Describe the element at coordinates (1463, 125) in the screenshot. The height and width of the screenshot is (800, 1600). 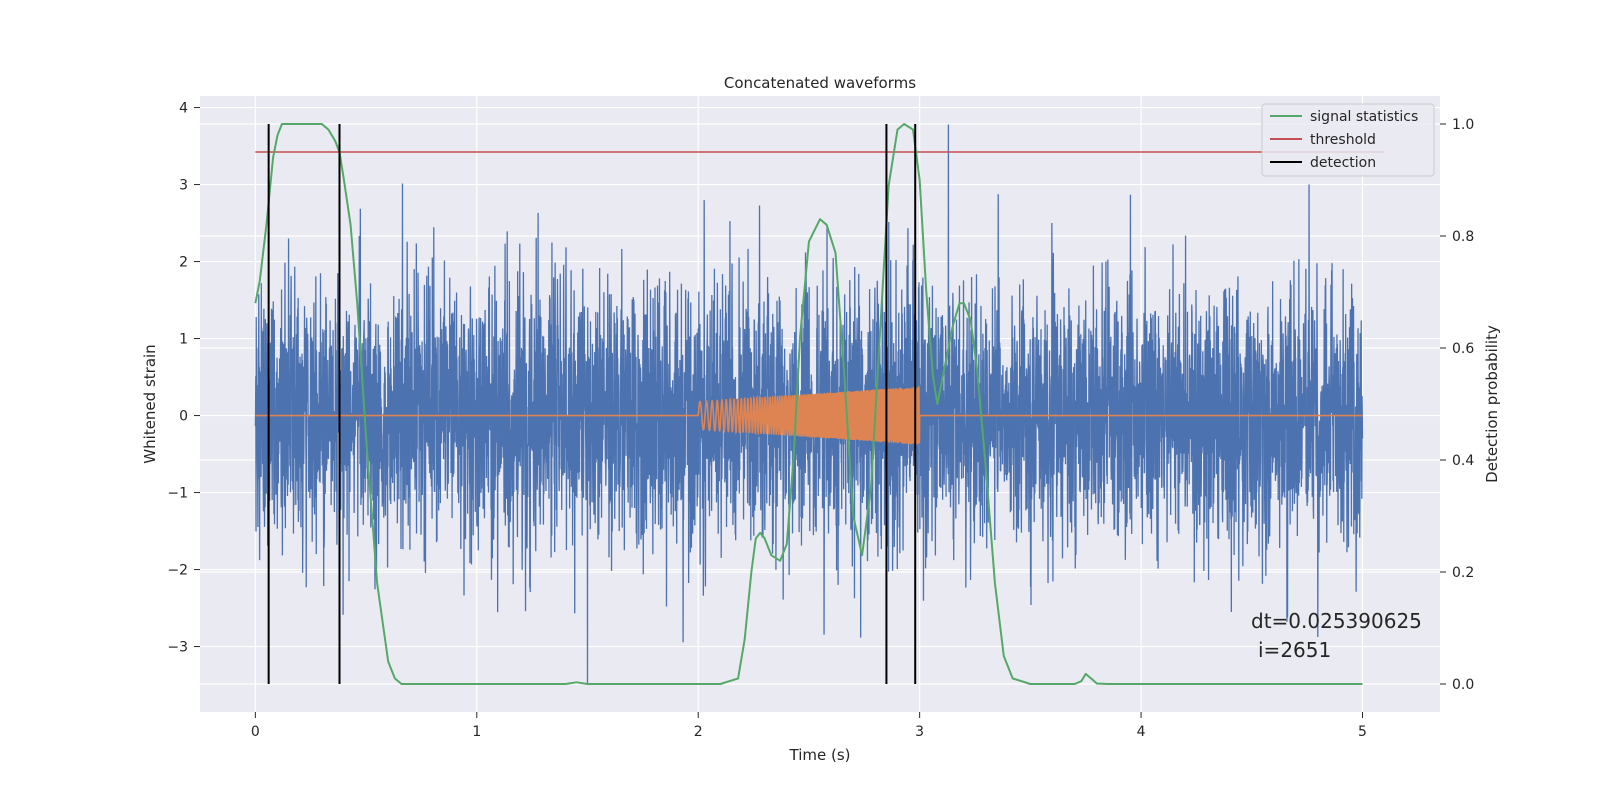
I see `y2-tick-label: 1.0` at that location.